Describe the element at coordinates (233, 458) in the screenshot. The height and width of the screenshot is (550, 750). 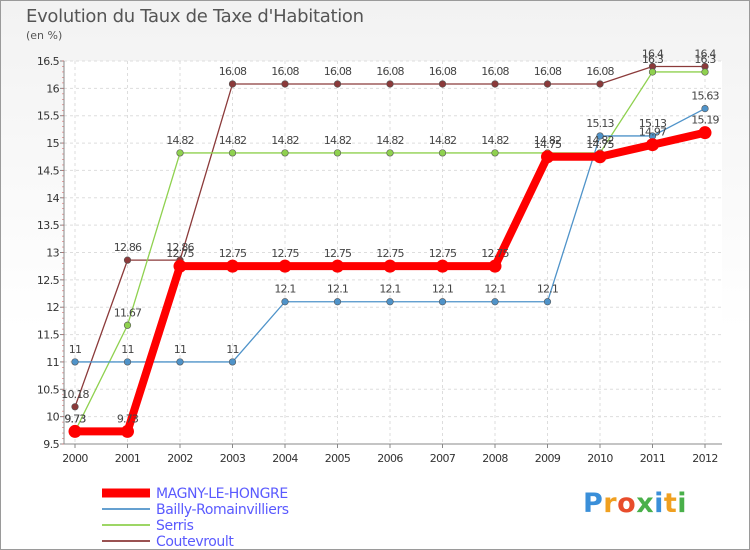
I see `x-tick-label: 2003` at that location.